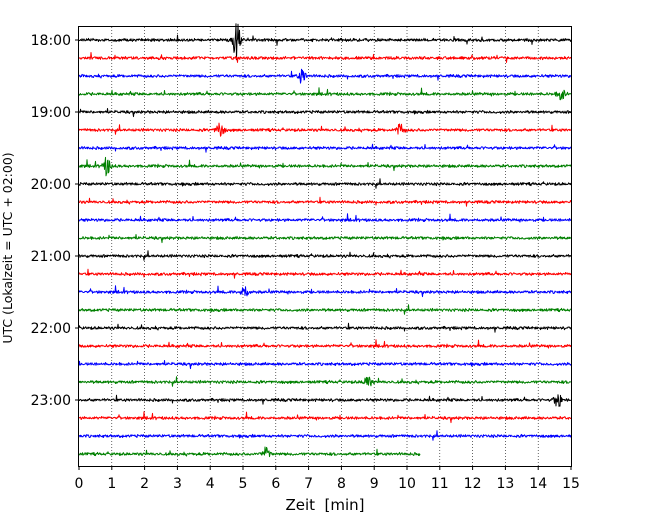 Image resolution: width=650 pixels, height=520 pixels. Describe the element at coordinates (324, 505) in the screenshot. I see `x-axis-title: Zeit [min]` at that location.